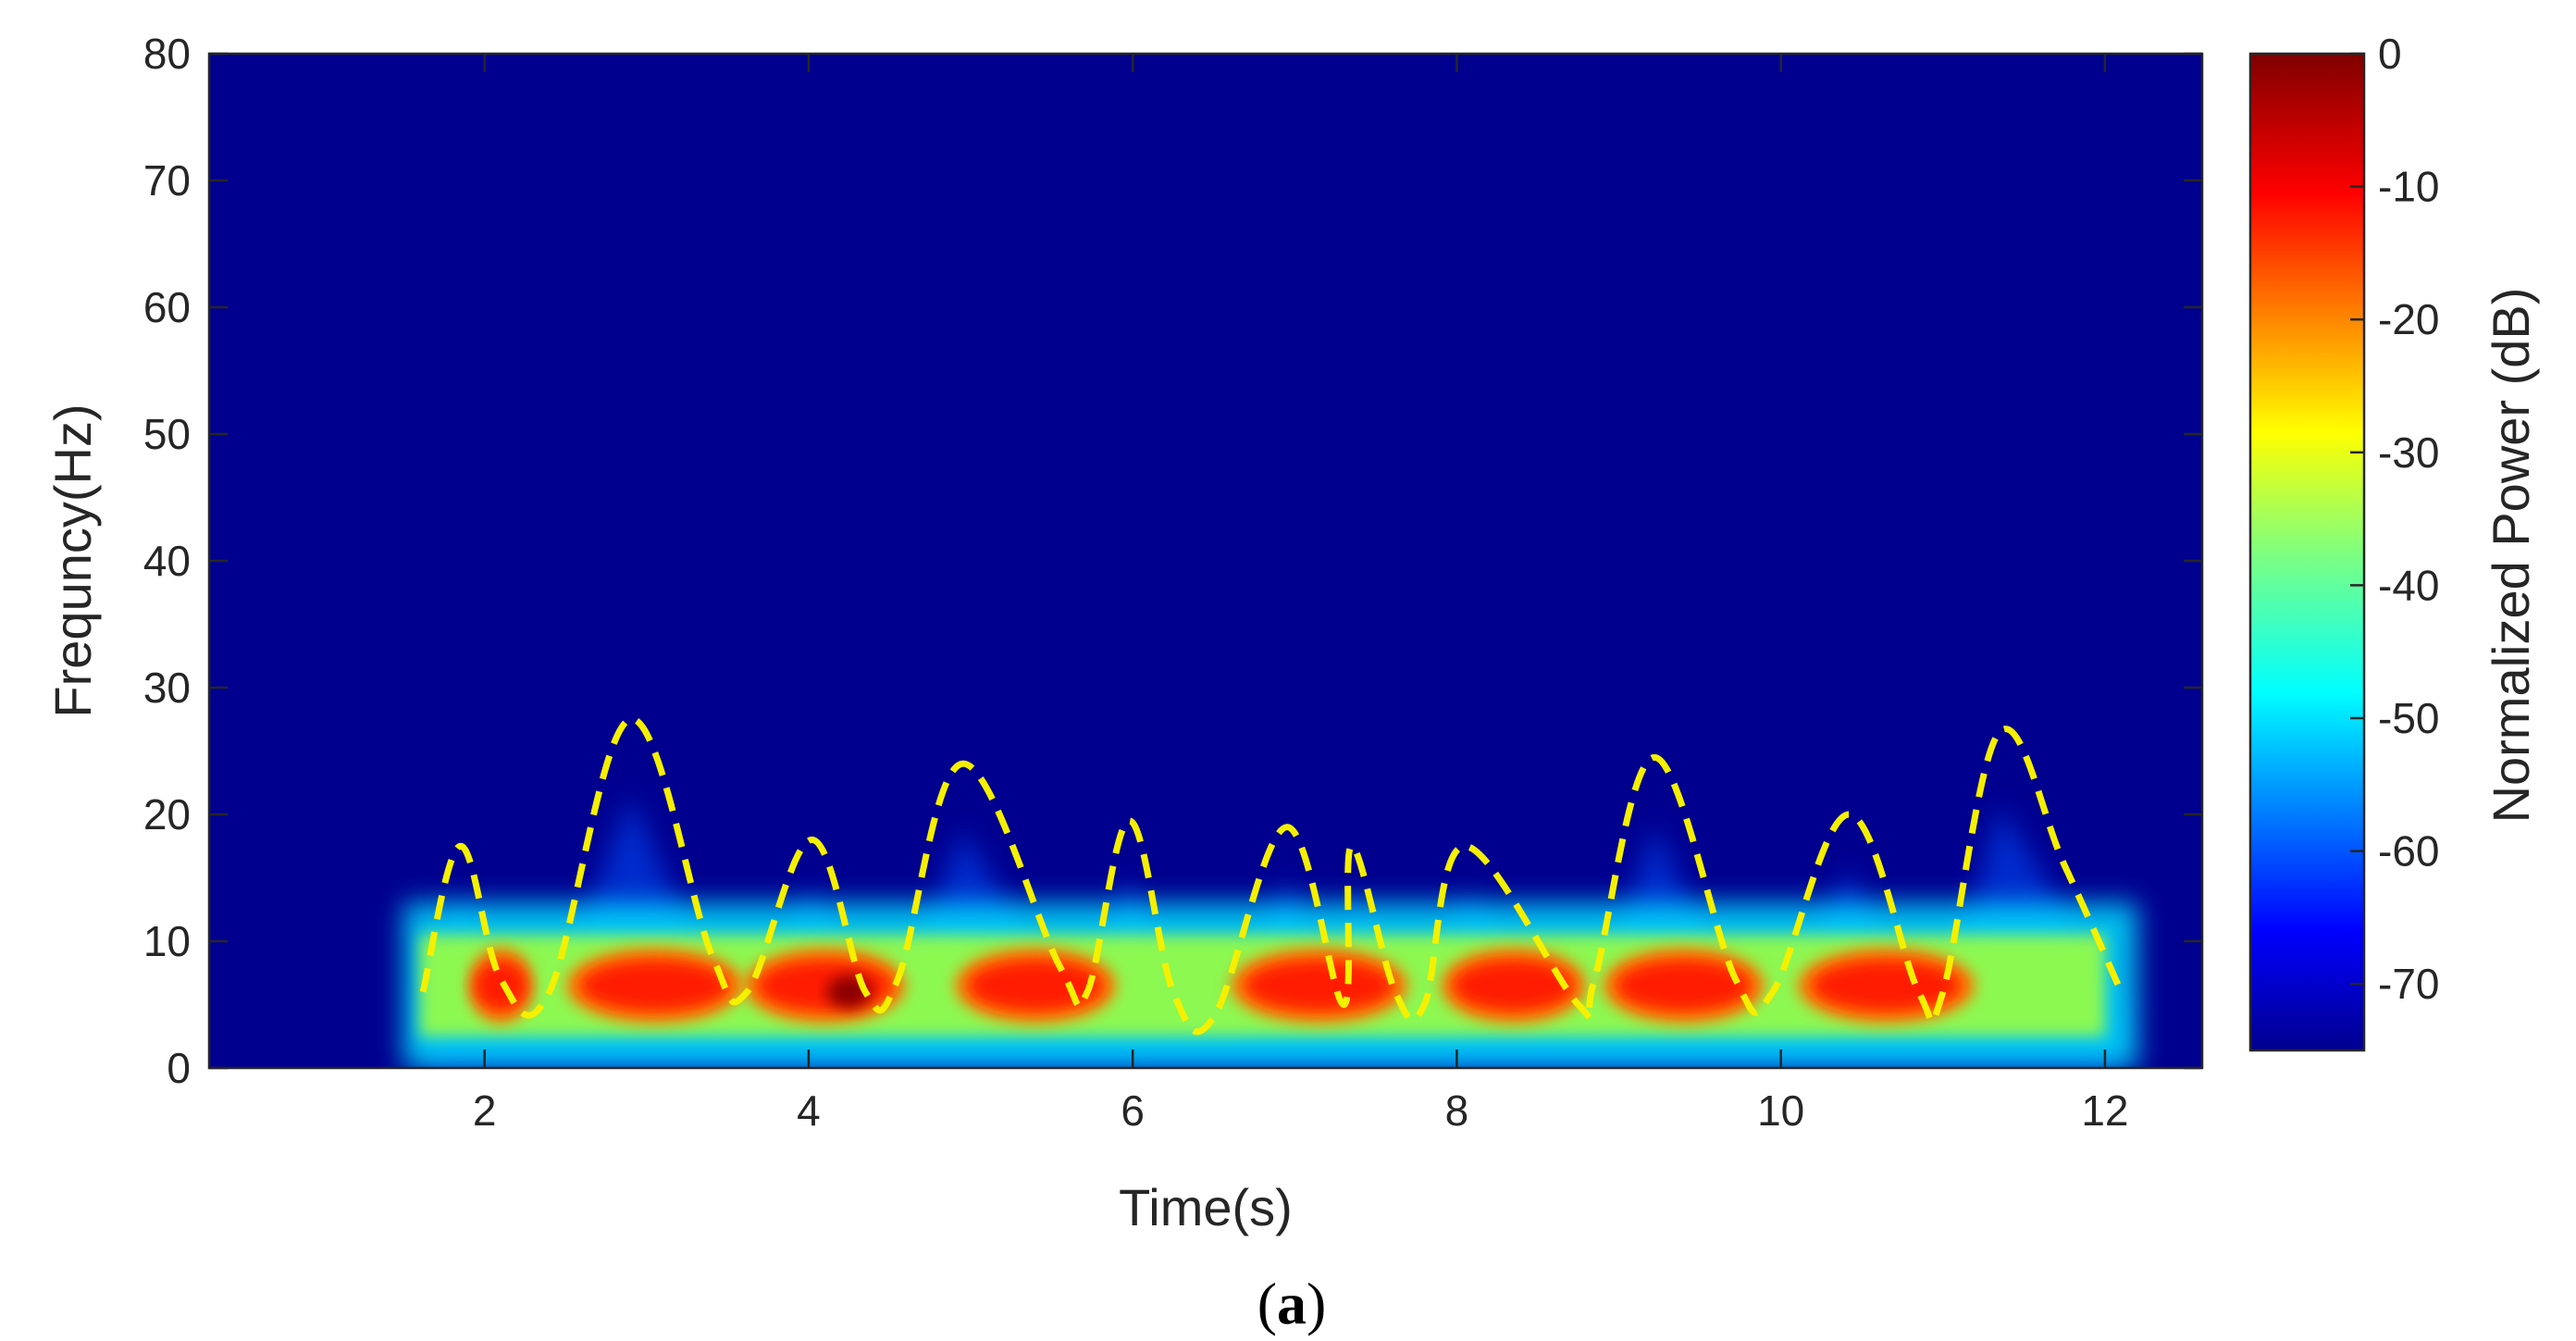 The image size is (2576, 1341). What do you see at coordinates (167, 688) in the screenshot?
I see `y-tick-label: 30` at bounding box center [167, 688].